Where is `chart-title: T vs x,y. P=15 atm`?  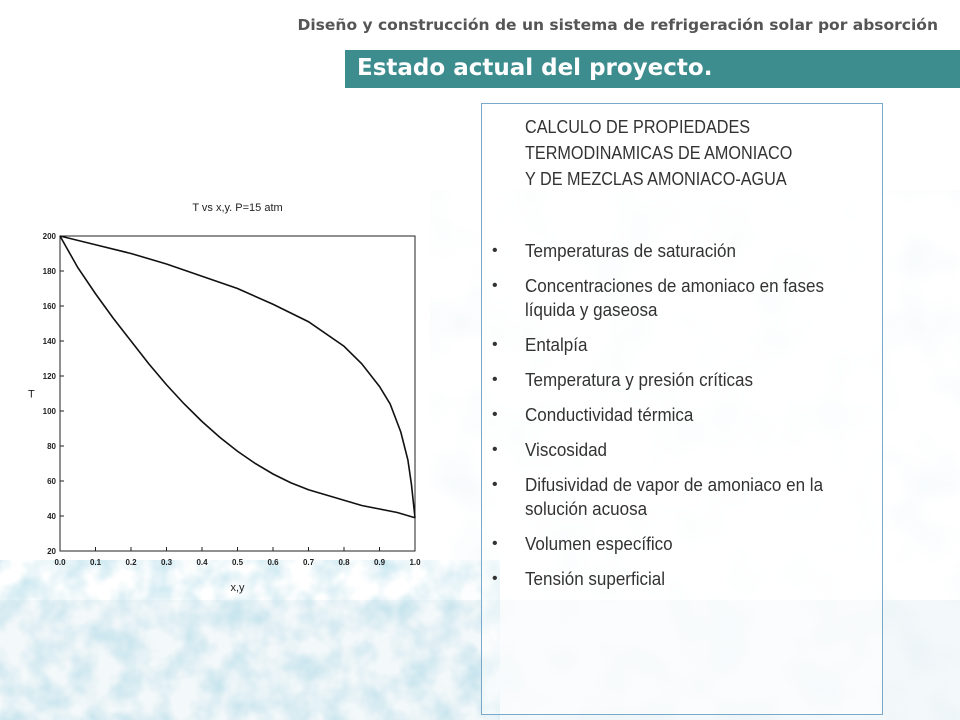 chart-title: T vs x,y. P=15 atm is located at coordinates (237, 208).